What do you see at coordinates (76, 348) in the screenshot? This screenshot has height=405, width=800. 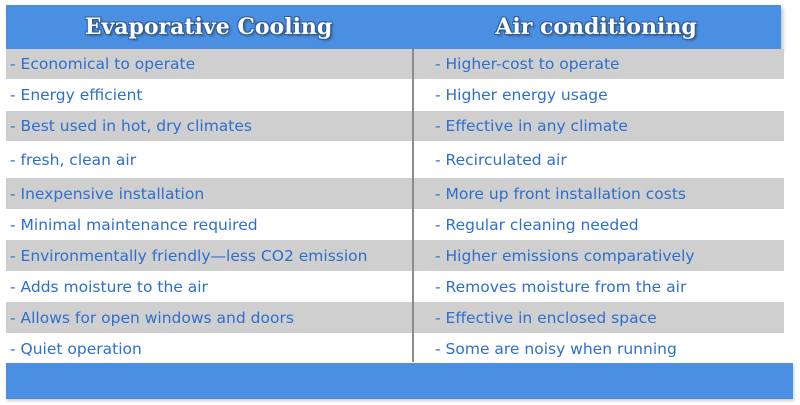 I see `evaporative-cell: - Quiet operation` at bounding box center [76, 348].